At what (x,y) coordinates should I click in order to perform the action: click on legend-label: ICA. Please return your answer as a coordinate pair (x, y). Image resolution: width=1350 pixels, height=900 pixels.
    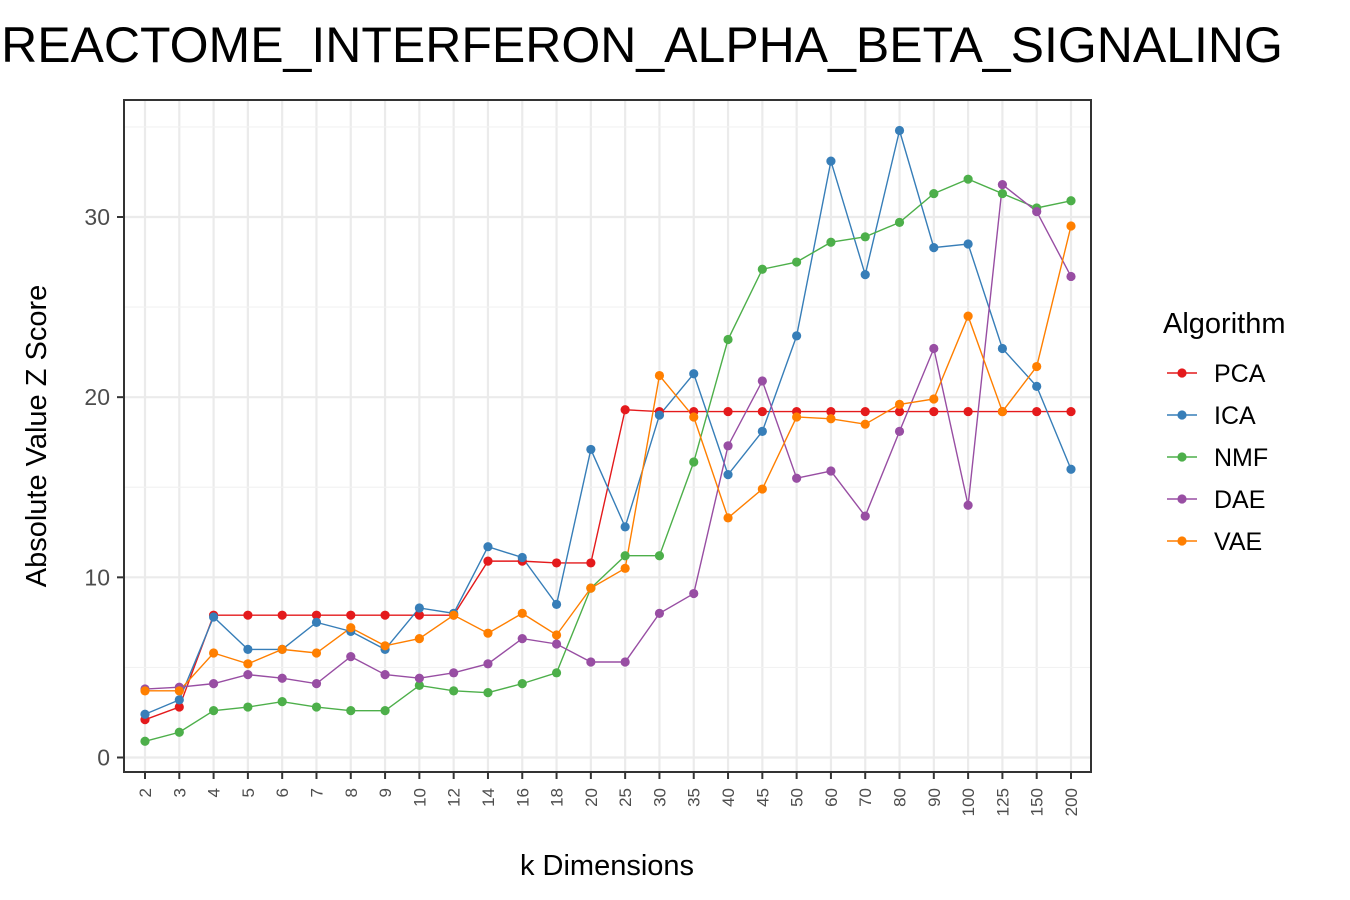
    Looking at the image, I should click on (1235, 416).